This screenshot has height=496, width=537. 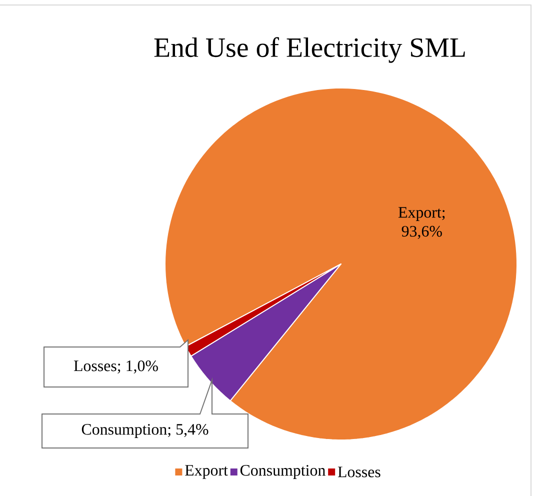 What do you see at coordinates (309, 50) in the screenshot?
I see `chart-title: End Use of Electricity SML` at bounding box center [309, 50].